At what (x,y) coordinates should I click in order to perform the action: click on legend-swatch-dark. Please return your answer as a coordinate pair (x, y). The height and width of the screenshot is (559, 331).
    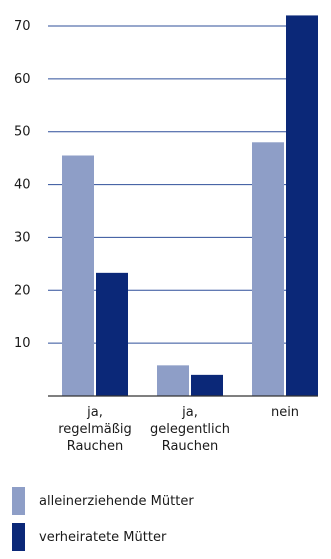
    Looking at the image, I should click on (18, 537).